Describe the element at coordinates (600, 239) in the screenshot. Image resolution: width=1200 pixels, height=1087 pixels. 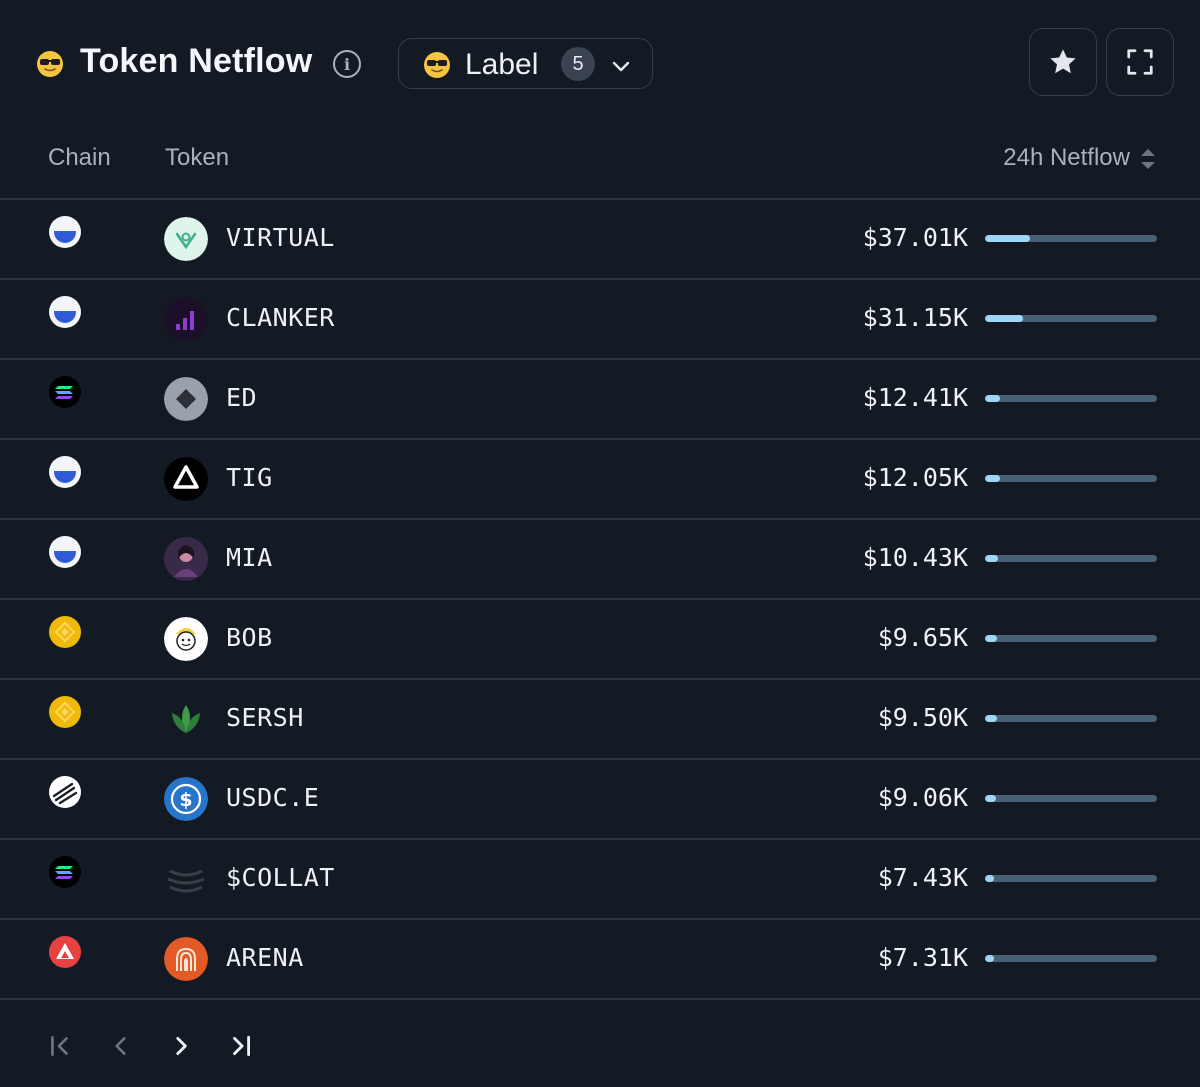
I see `table-row: VIRTUAL $37.01K` at that location.